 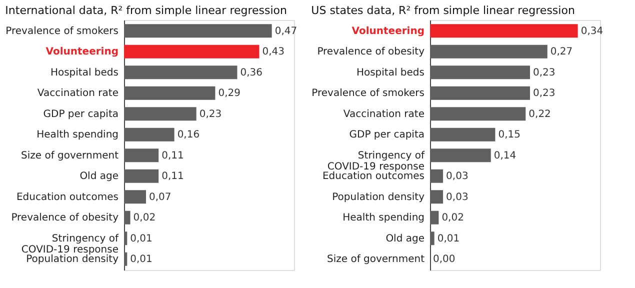 What do you see at coordinates (188, 135) in the screenshot?
I see `data-label: 0,16` at bounding box center [188, 135].